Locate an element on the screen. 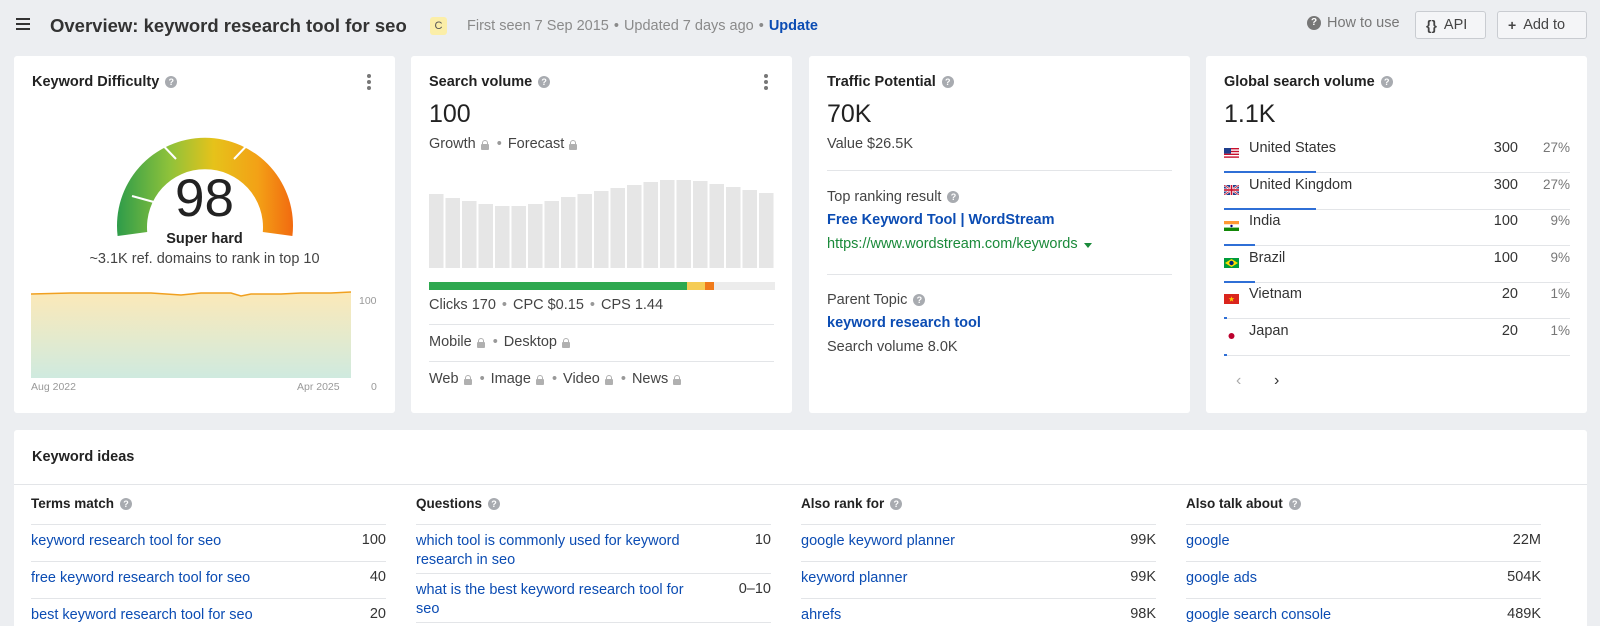  video-label: Video is located at coordinates (581, 379).